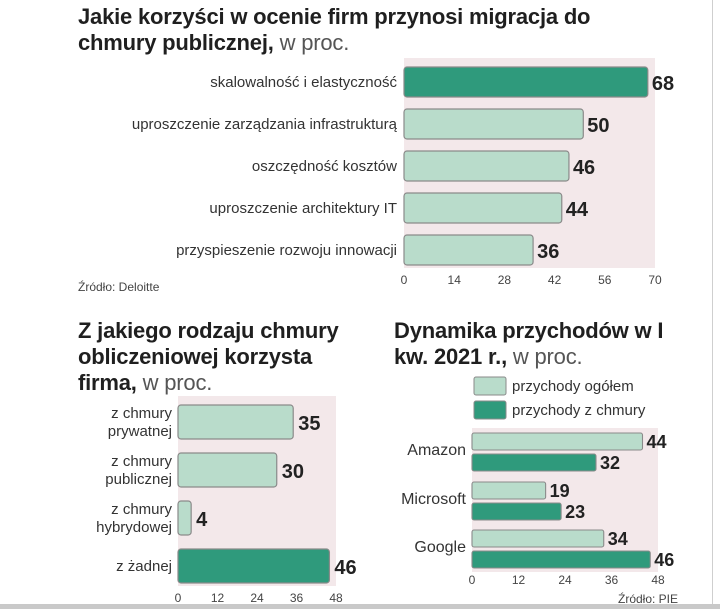 This screenshot has width=720, height=609. What do you see at coordinates (605, 280) in the screenshot?
I see `top-chart-tick-label: 56` at bounding box center [605, 280].